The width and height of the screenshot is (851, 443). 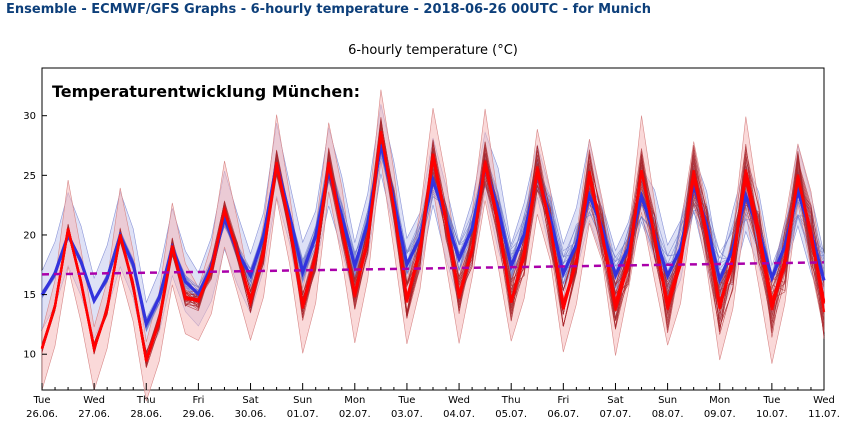 I want to click on x-tick-date: 27.06., so click(x=94, y=414).